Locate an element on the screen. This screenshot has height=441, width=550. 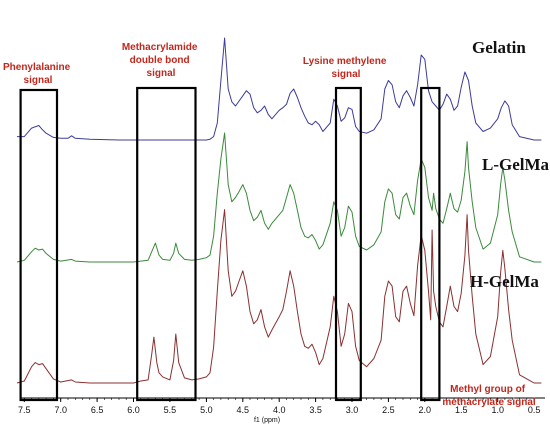
series-label-l-gelma: L-GelMa is located at coordinates (516, 164).